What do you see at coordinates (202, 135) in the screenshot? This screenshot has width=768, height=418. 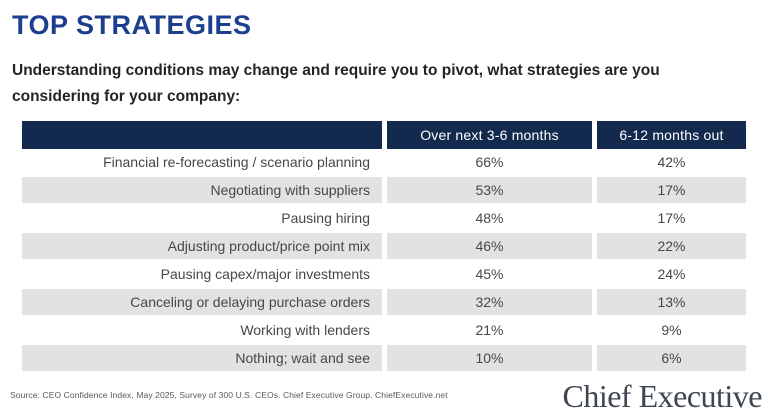 I see `column-header-blank` at bounding box center [202, 135].